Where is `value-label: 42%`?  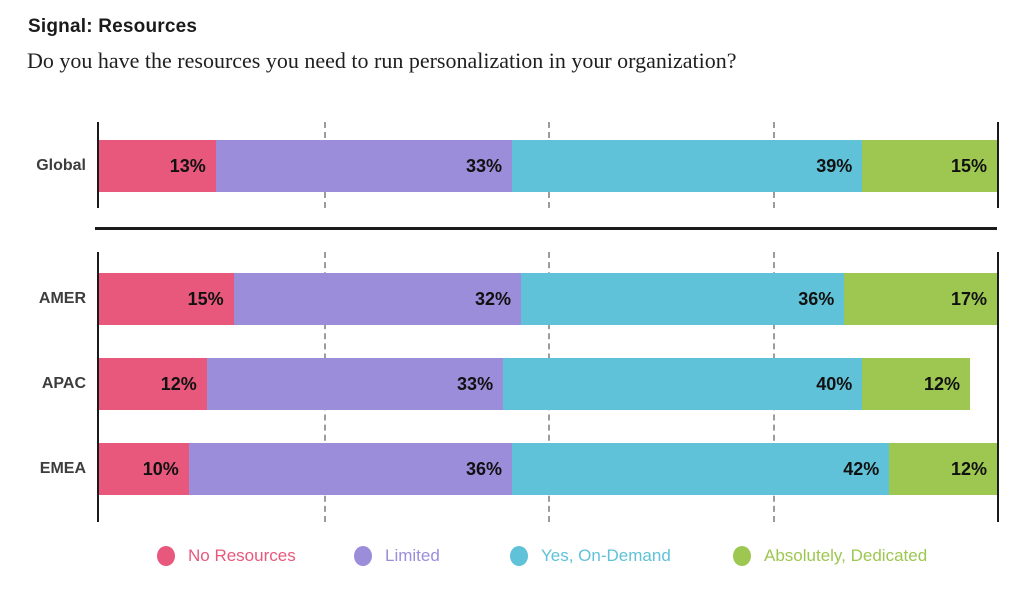 value-label: 42% is located at coordinates (861, 468).